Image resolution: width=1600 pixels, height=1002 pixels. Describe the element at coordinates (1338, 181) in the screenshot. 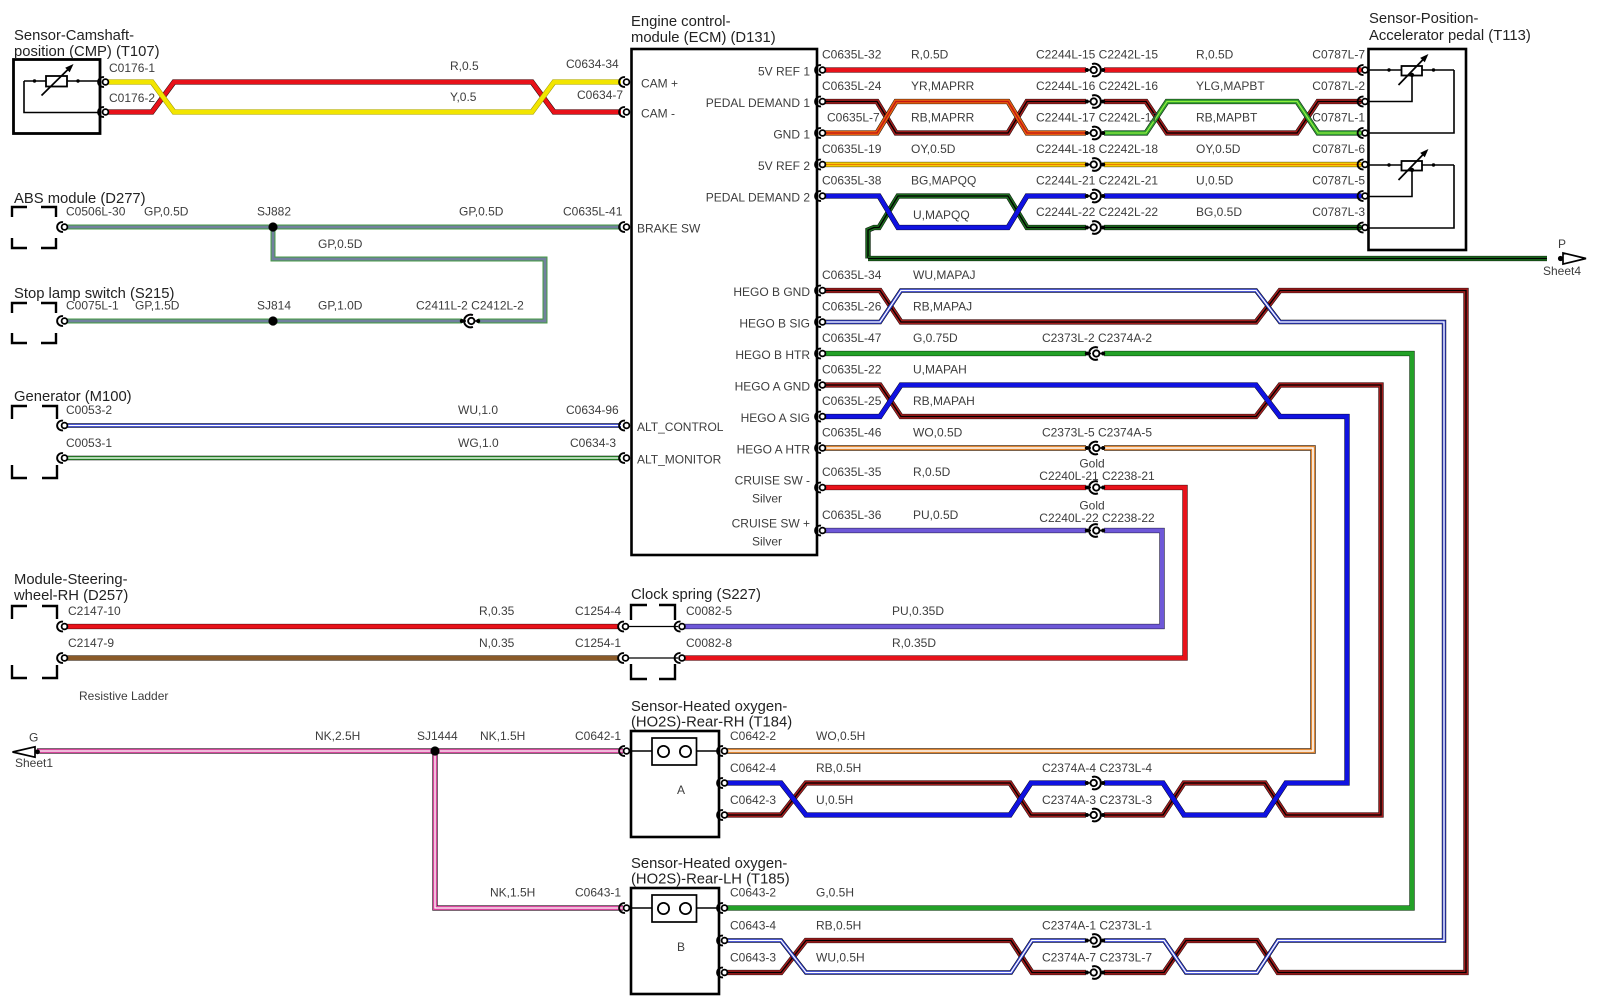

I see `svg-text: C0787L-5` at that location.